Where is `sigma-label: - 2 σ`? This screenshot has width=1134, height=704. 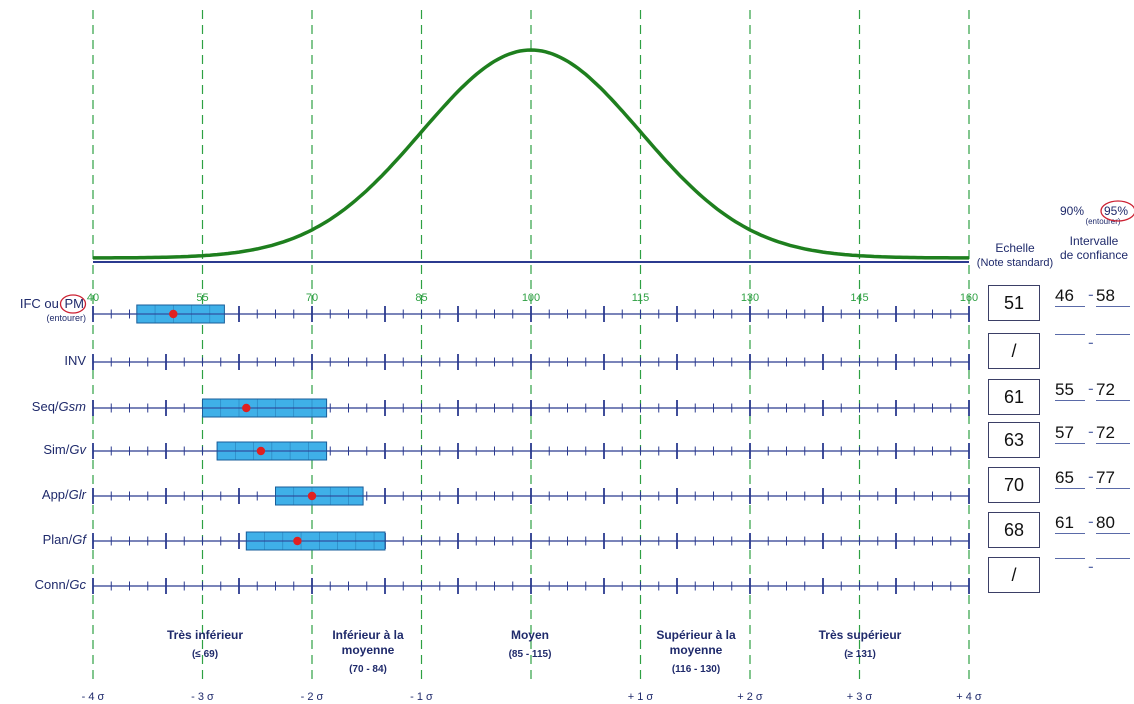
sigma-label: - 2 σ is located at coordinates (312, 697).